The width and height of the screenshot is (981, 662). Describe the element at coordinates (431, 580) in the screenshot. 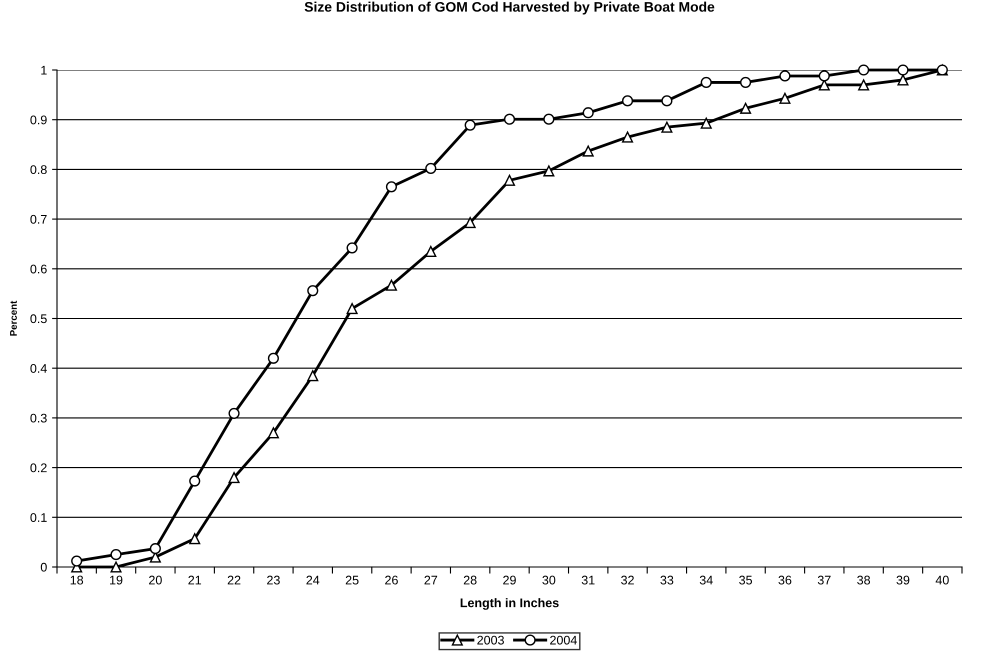

I see `x-tick-label: 27` at that location.